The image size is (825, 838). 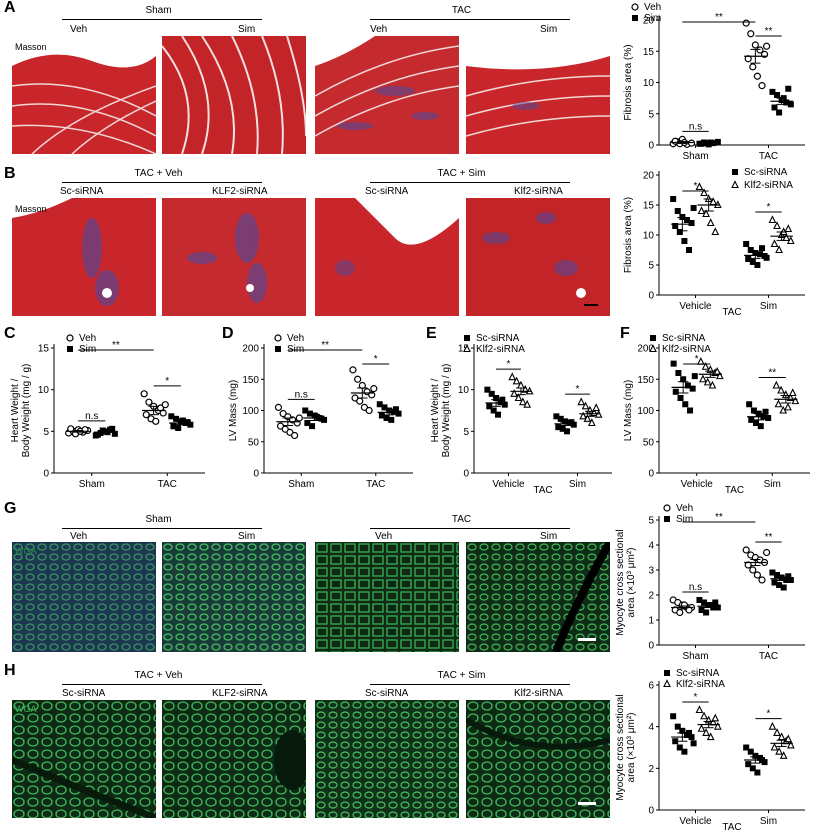 What do you see at coordinates (651, 769) in the screenshot?
I see `chart-h-ytick-label: 2` at bounding box center [651, 769].